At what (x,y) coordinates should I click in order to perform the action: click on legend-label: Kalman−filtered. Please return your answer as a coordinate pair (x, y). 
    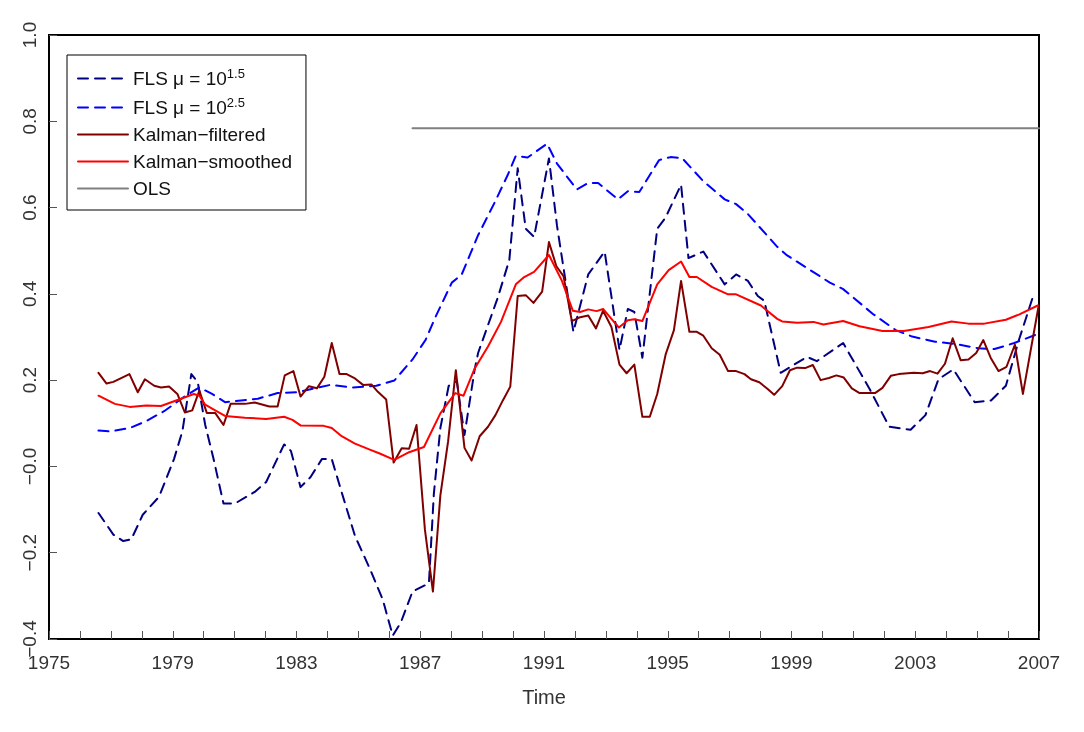
    Looking at the image, I should click on (199, 134).